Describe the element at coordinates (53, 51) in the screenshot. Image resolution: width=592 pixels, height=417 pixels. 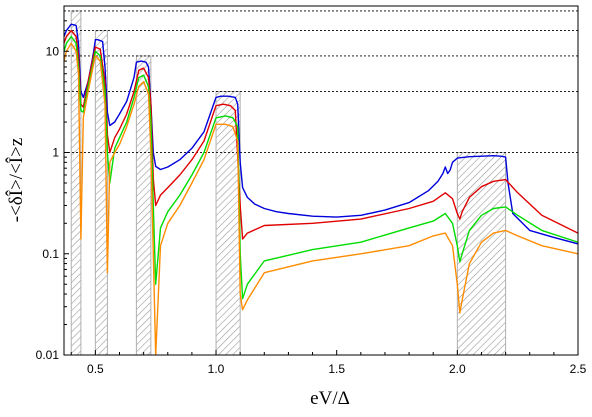
I see `y-tick-label: 10` at that location.